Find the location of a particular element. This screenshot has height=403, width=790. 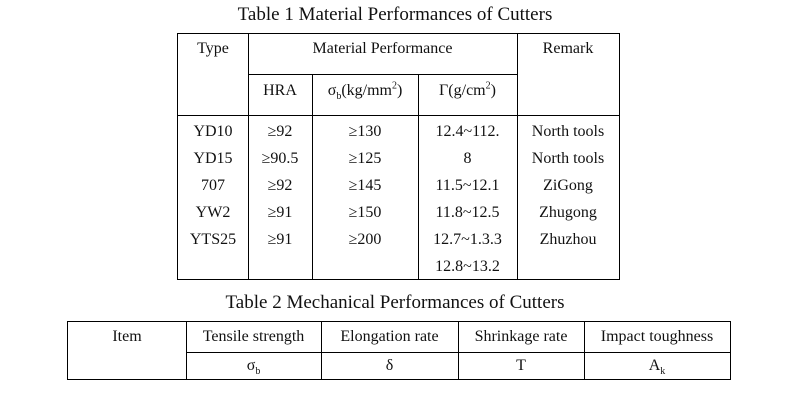

gamma-unit-close: ) is located at coordinates (493, 90).